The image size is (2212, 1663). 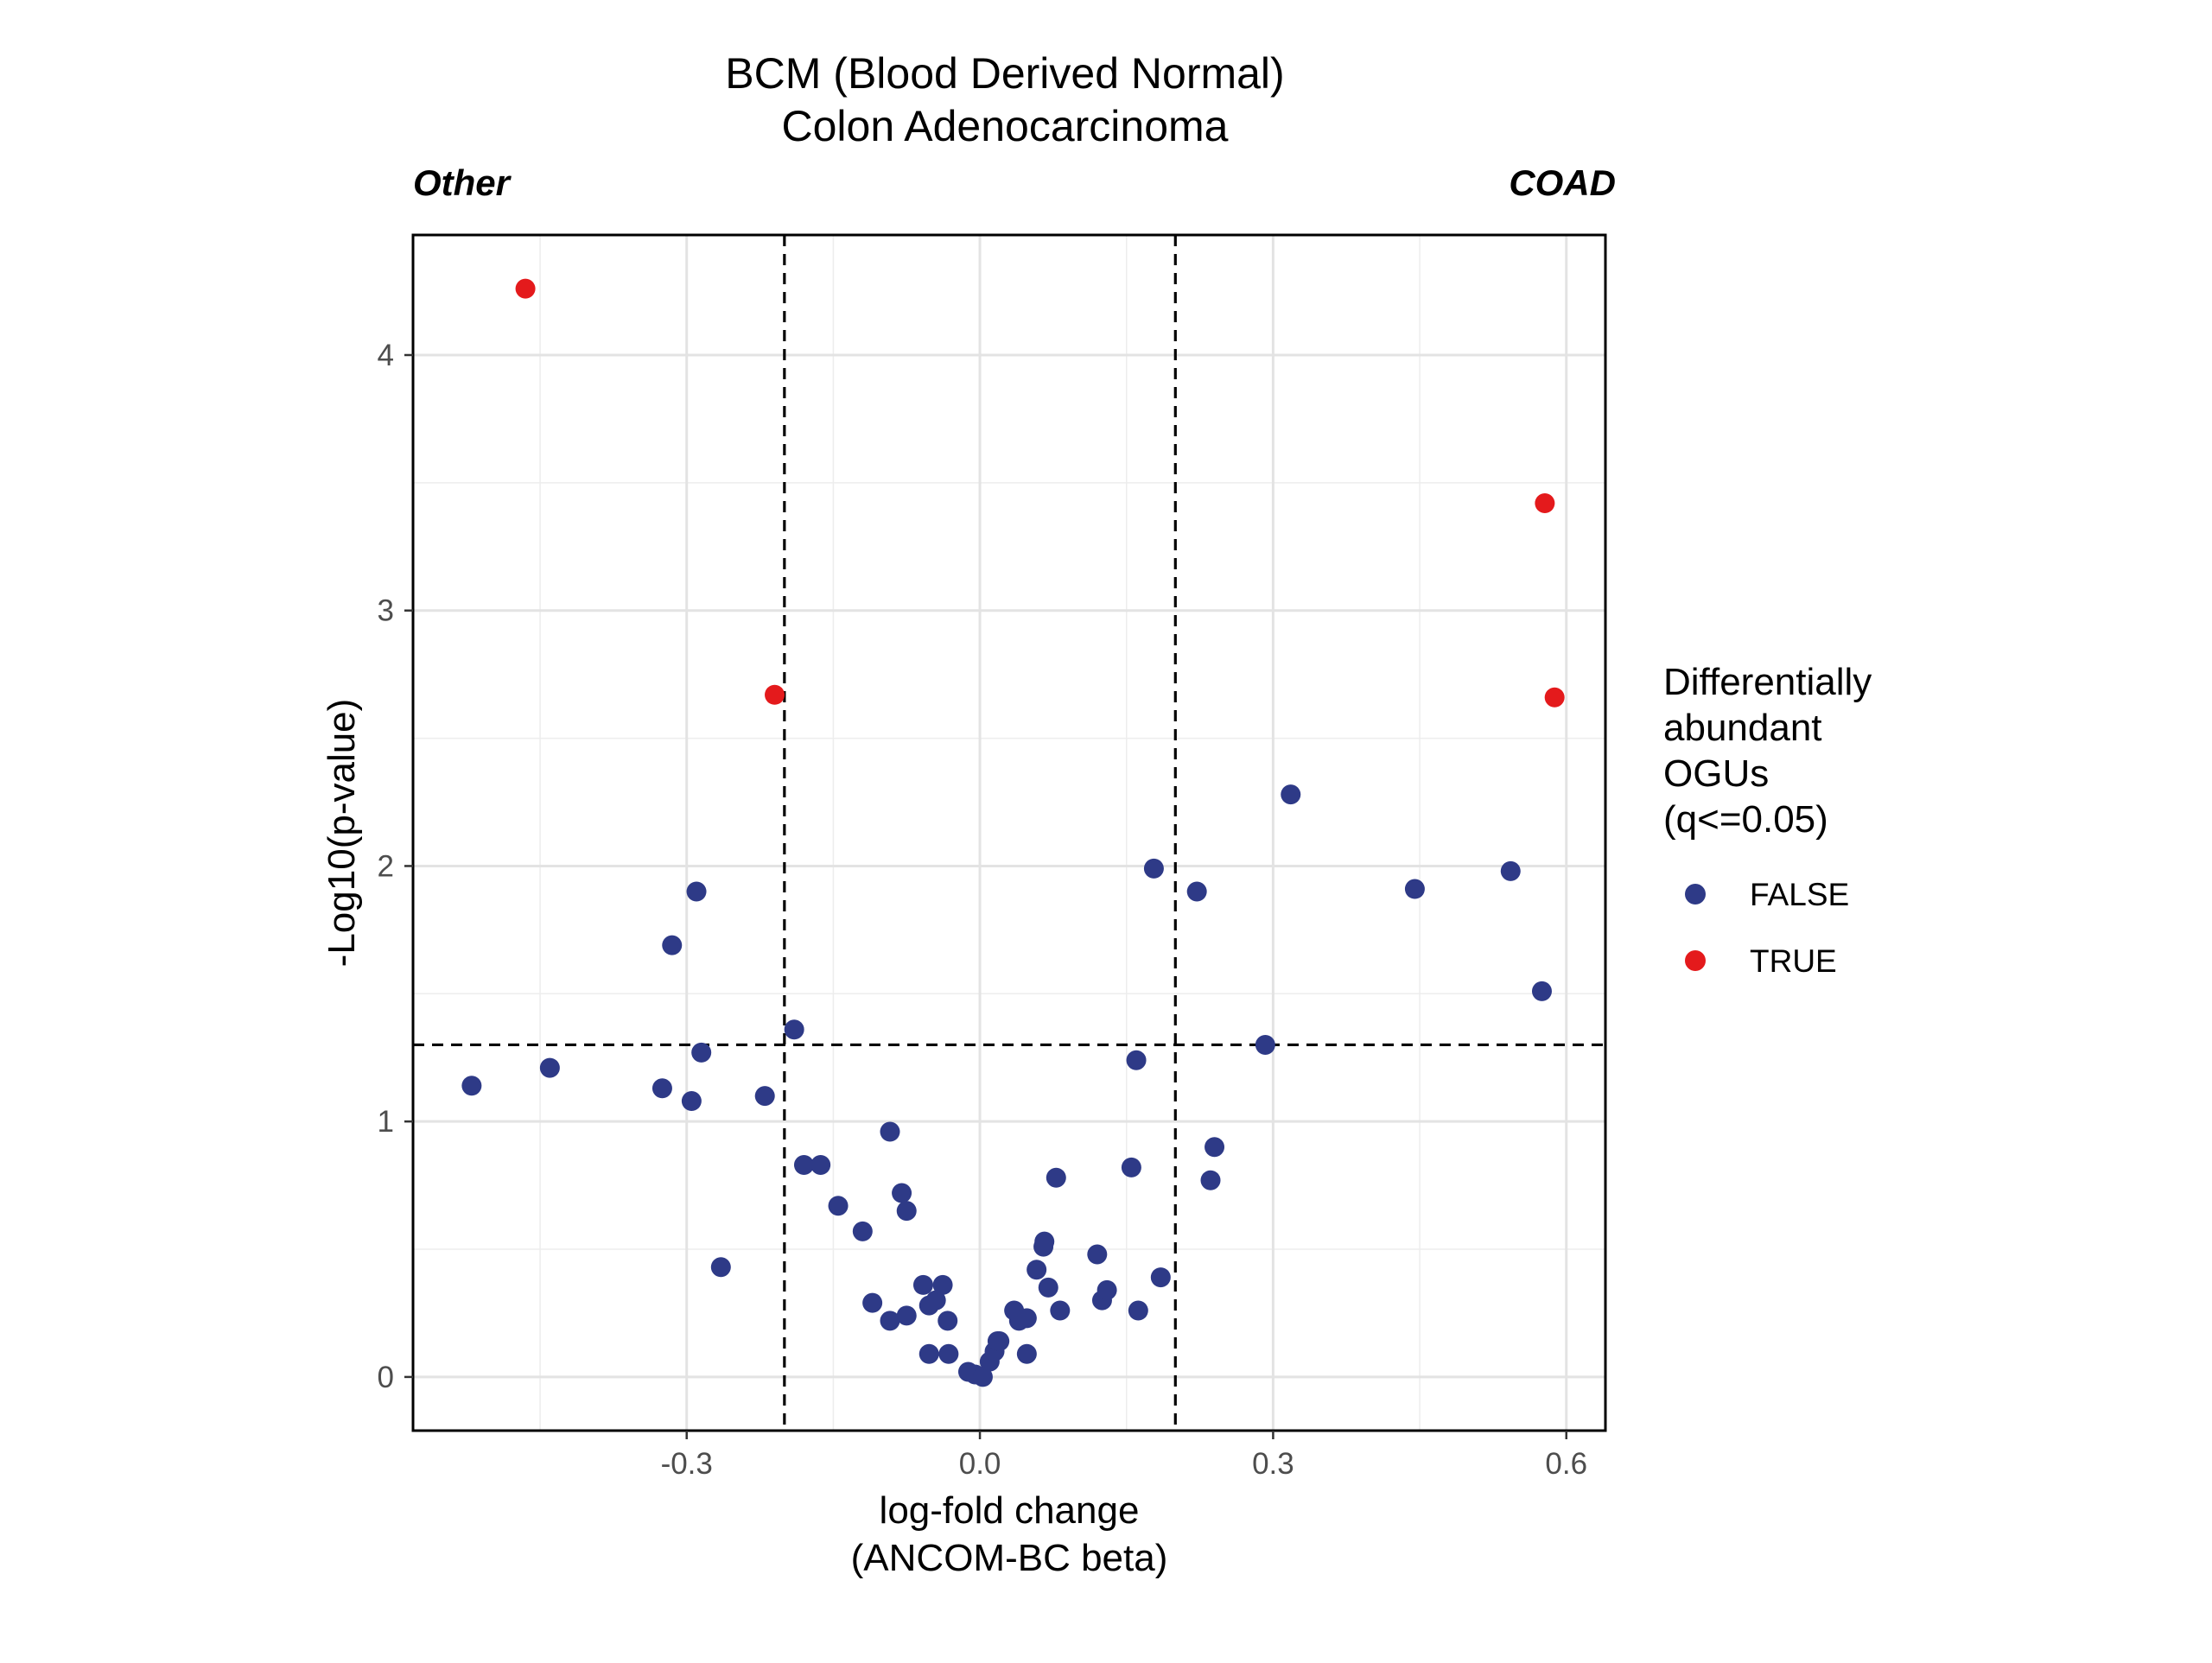 What do you see at coordinates (1767, 682) in the screenshot?
I see `legend-title-line: Differentially` at bounding box center [1767, 682].